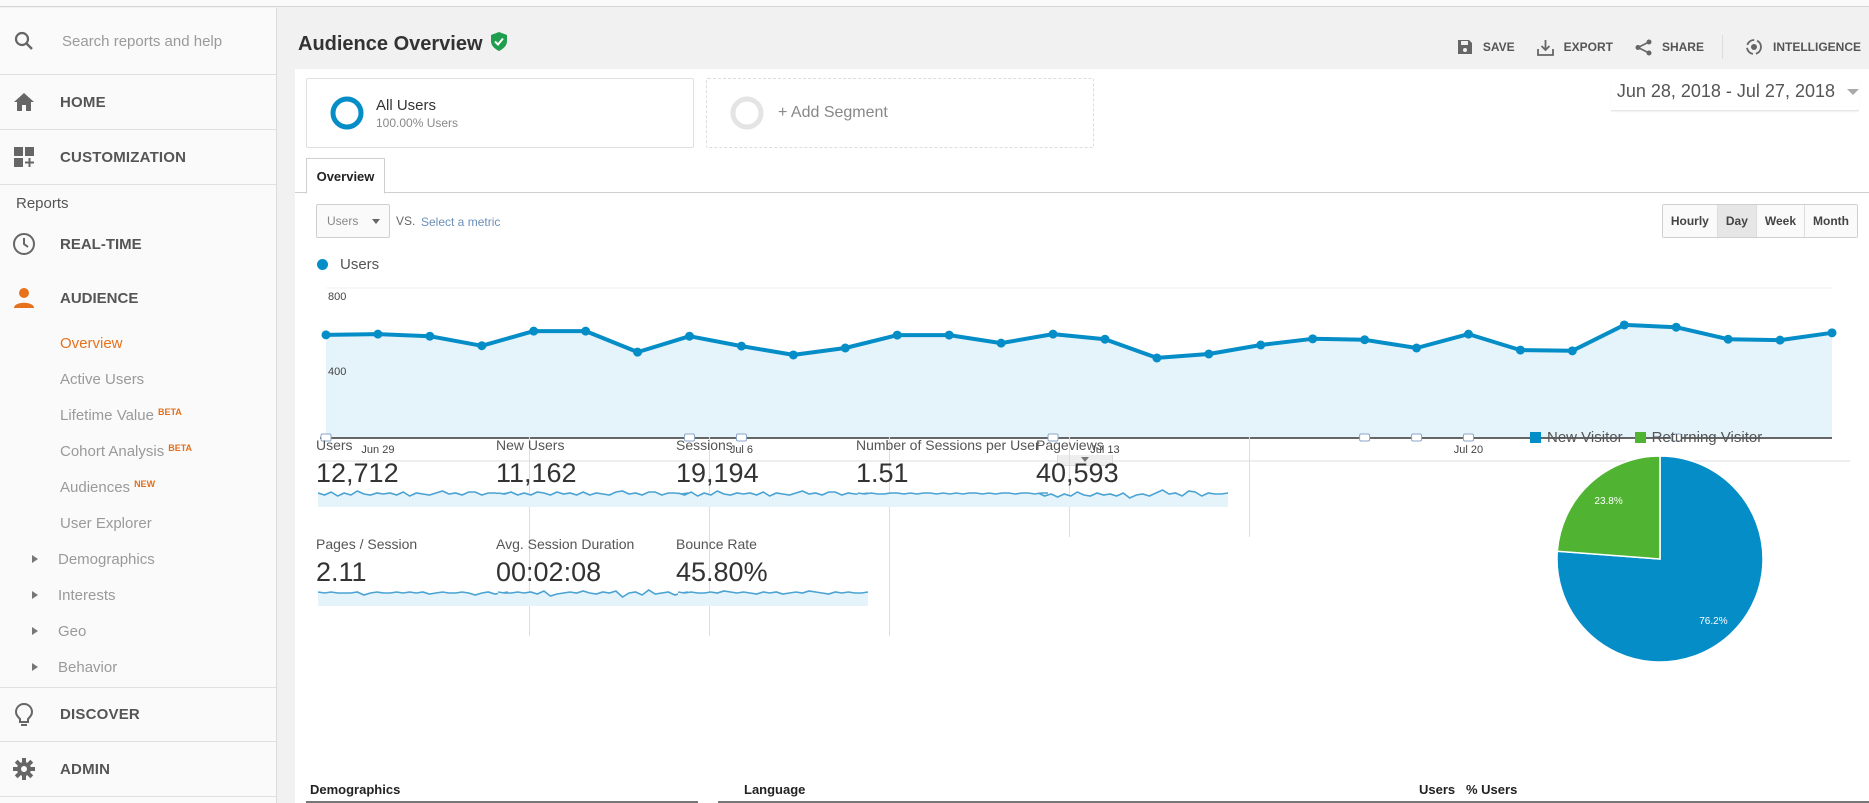 The height and width of the screenshot is (803, 1869). What do you see at coordinates (138, 415) in the screenshot?
I see `sidebar-item-lifetime-value: Lifetime Value BETA` at bounding box center [138, 415].